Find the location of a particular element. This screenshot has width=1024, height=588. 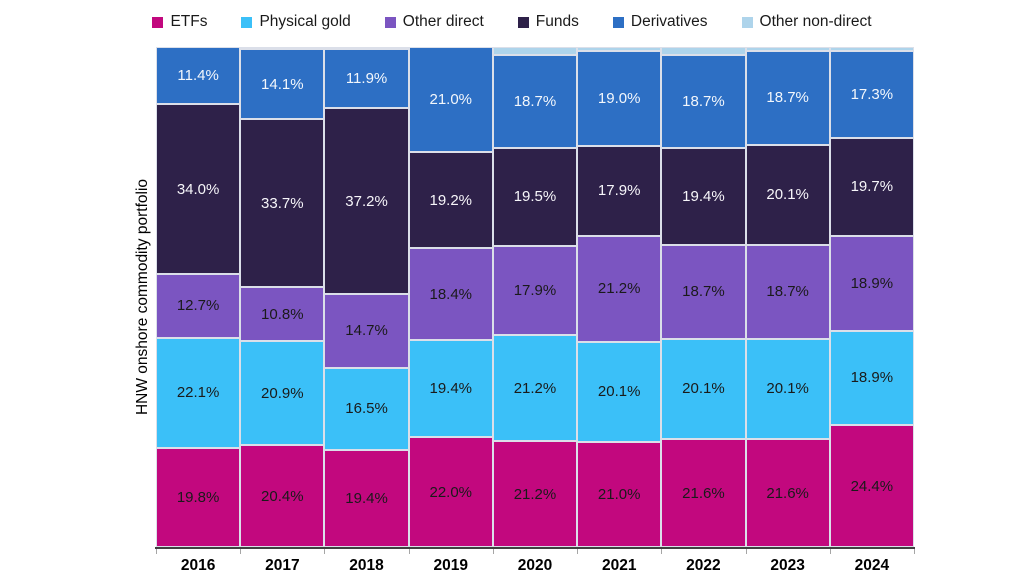

legend-label: ETFs is located at coordinates (189, 21).